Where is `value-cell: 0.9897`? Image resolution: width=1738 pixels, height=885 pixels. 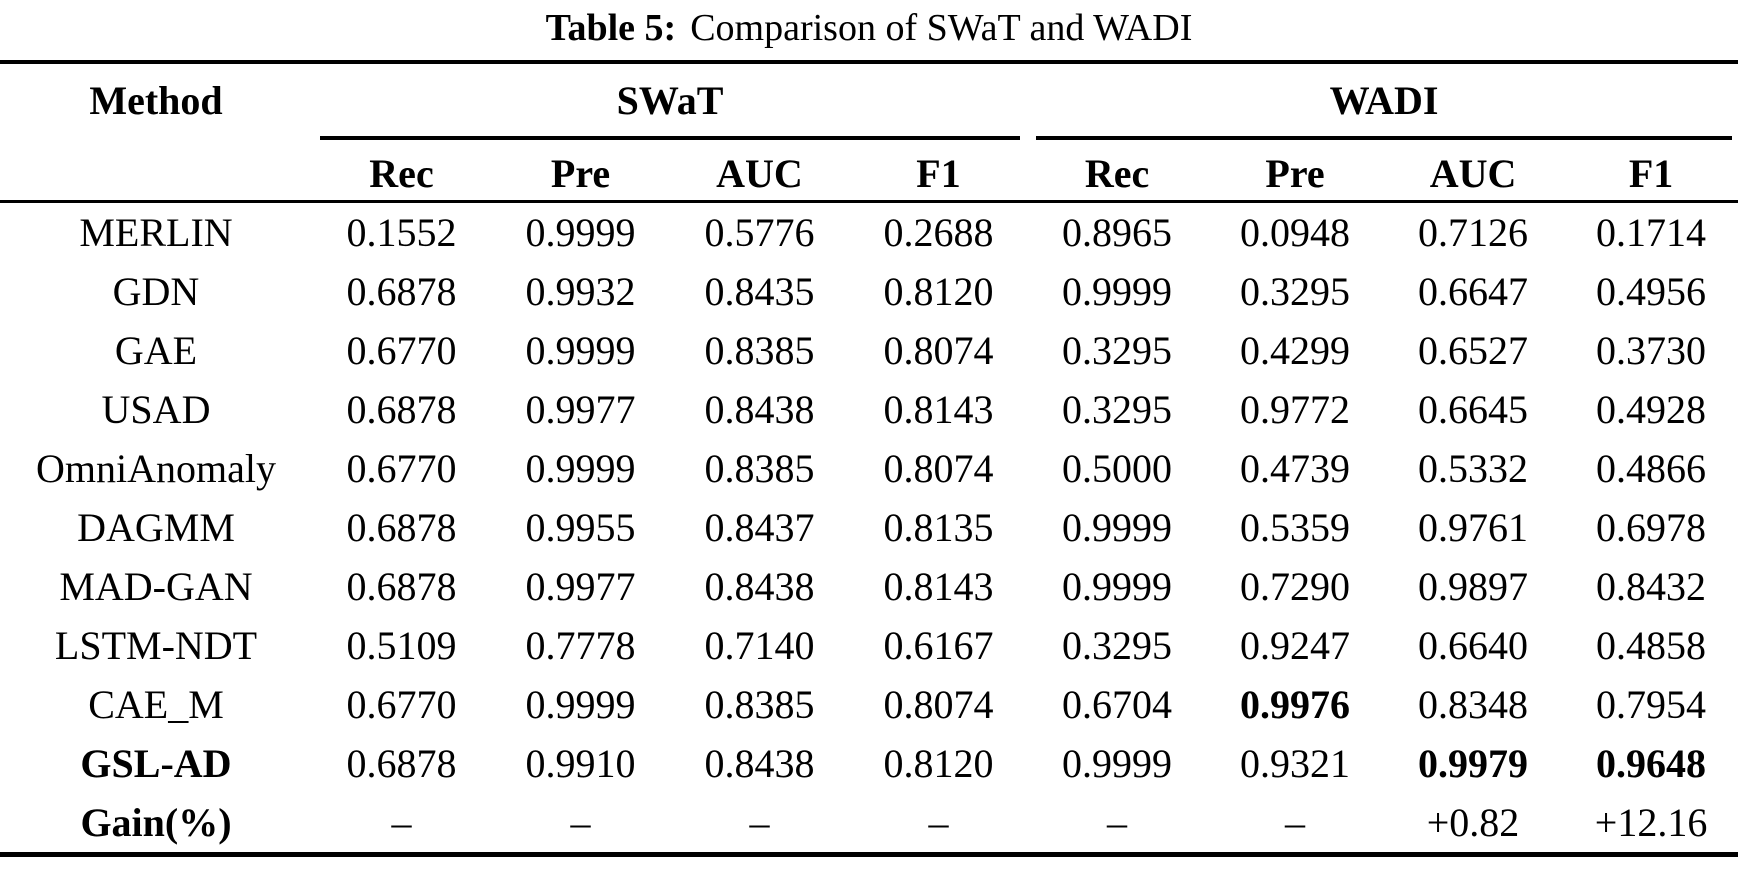
value-cell: 0.9897 is located at coordinates (1473, 586).